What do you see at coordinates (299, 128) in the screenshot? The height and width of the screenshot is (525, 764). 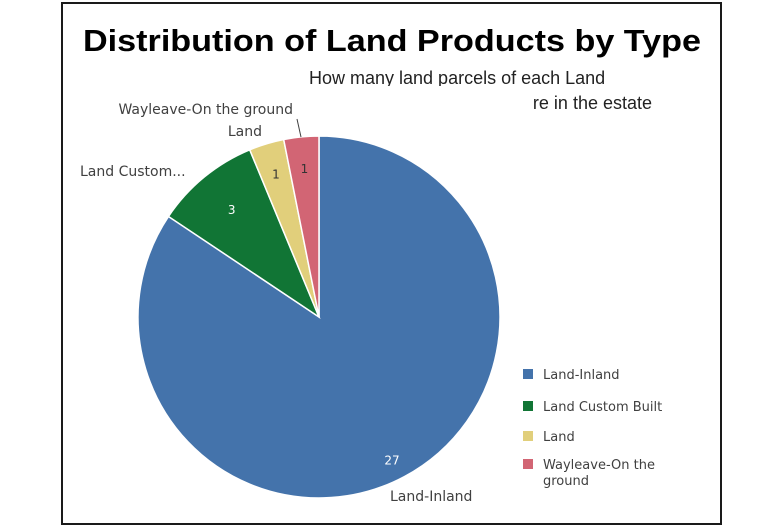 I see `leader-line-wayleave-on-the-ground` at bounding box center [299, 128].